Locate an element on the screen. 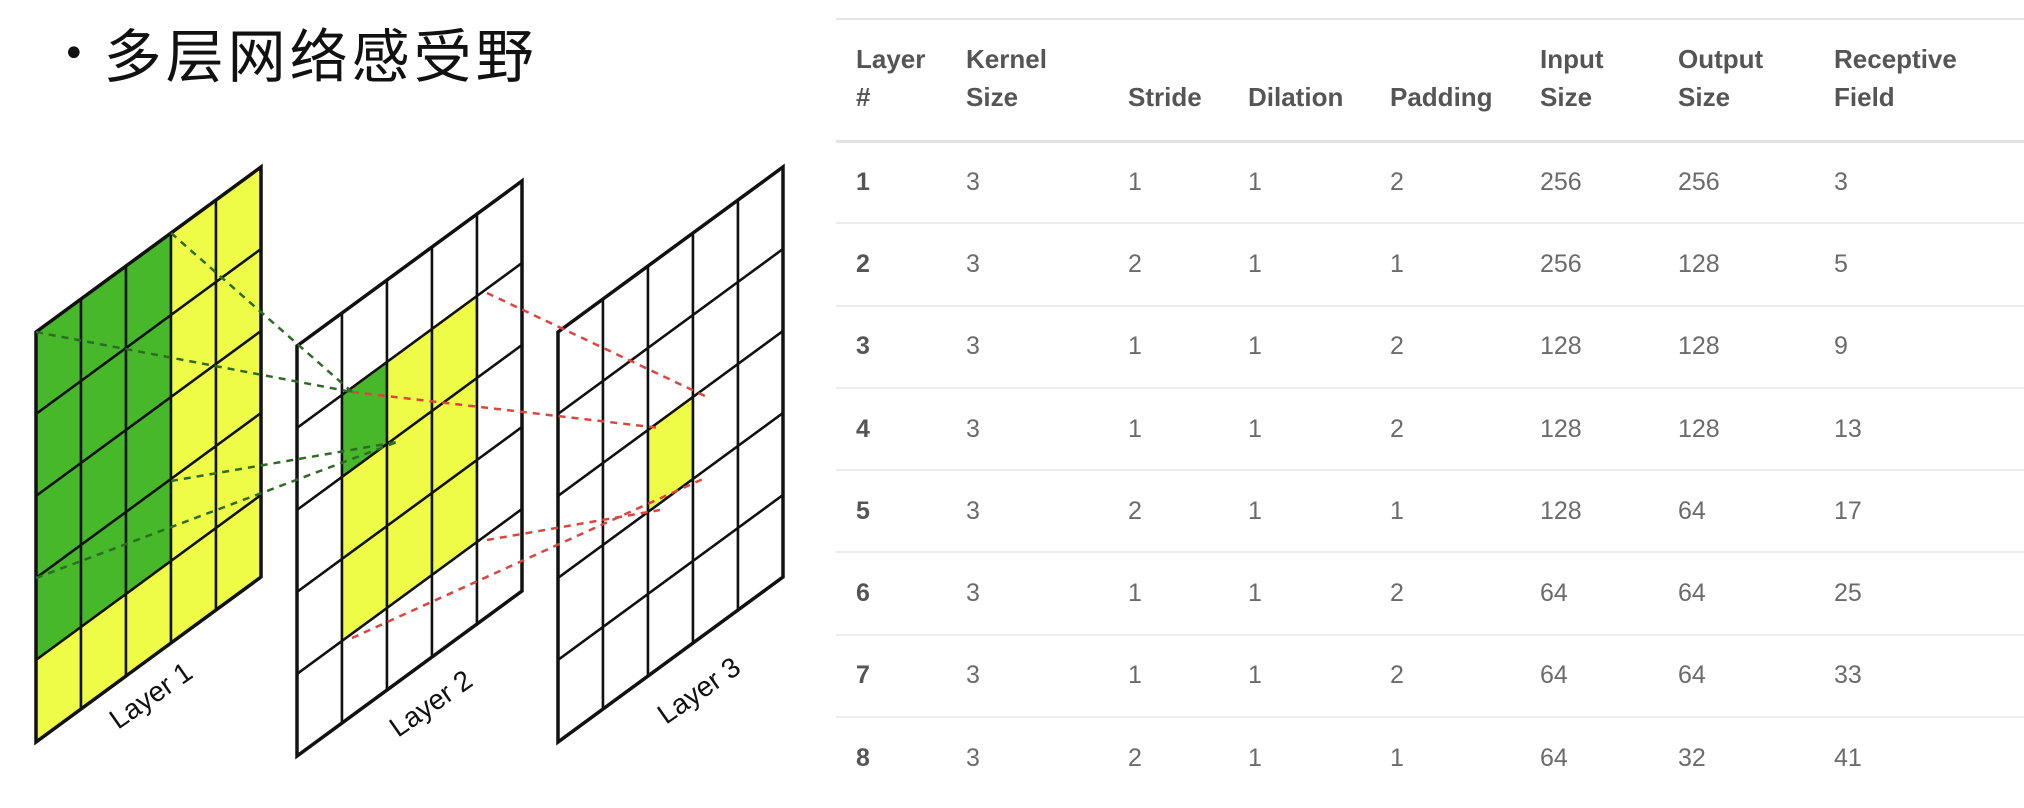 Image resolution: width=2024 pixels, height=808 pixels. header-layer-number: Layer # is located at coordinates (891, 80).